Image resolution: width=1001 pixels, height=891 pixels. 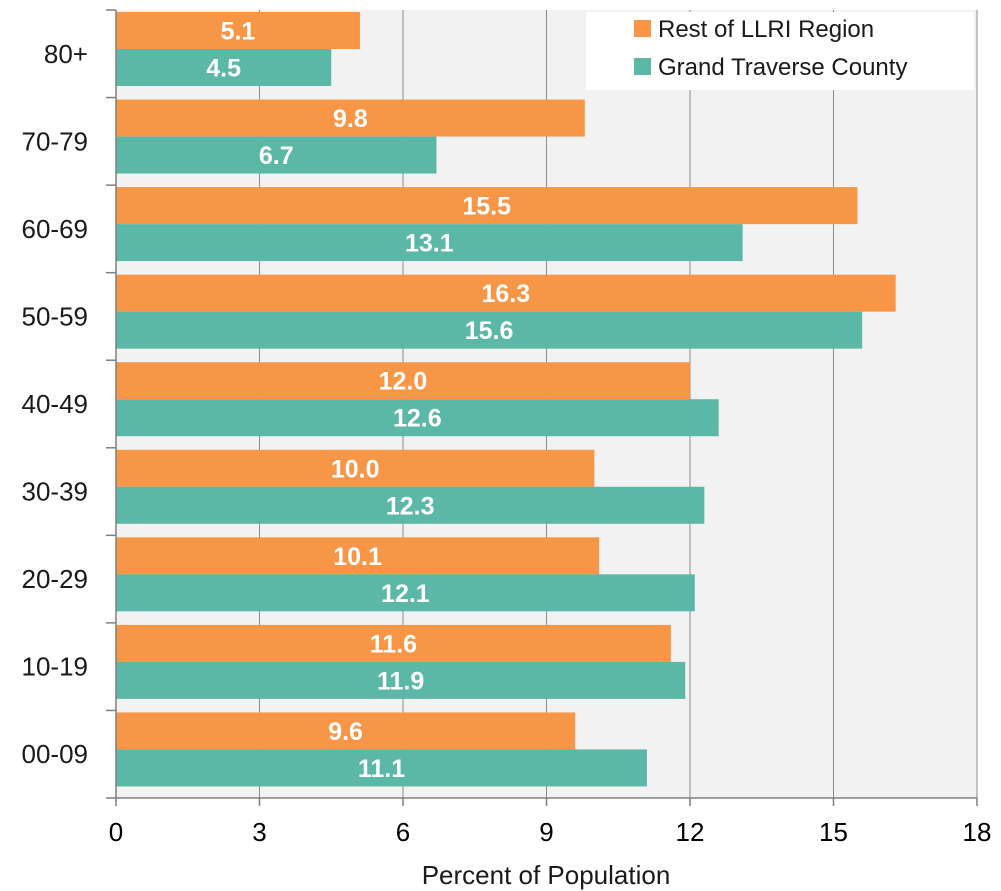 I want to click on bar-data-label: 12.3, so click(x=410, y=506).